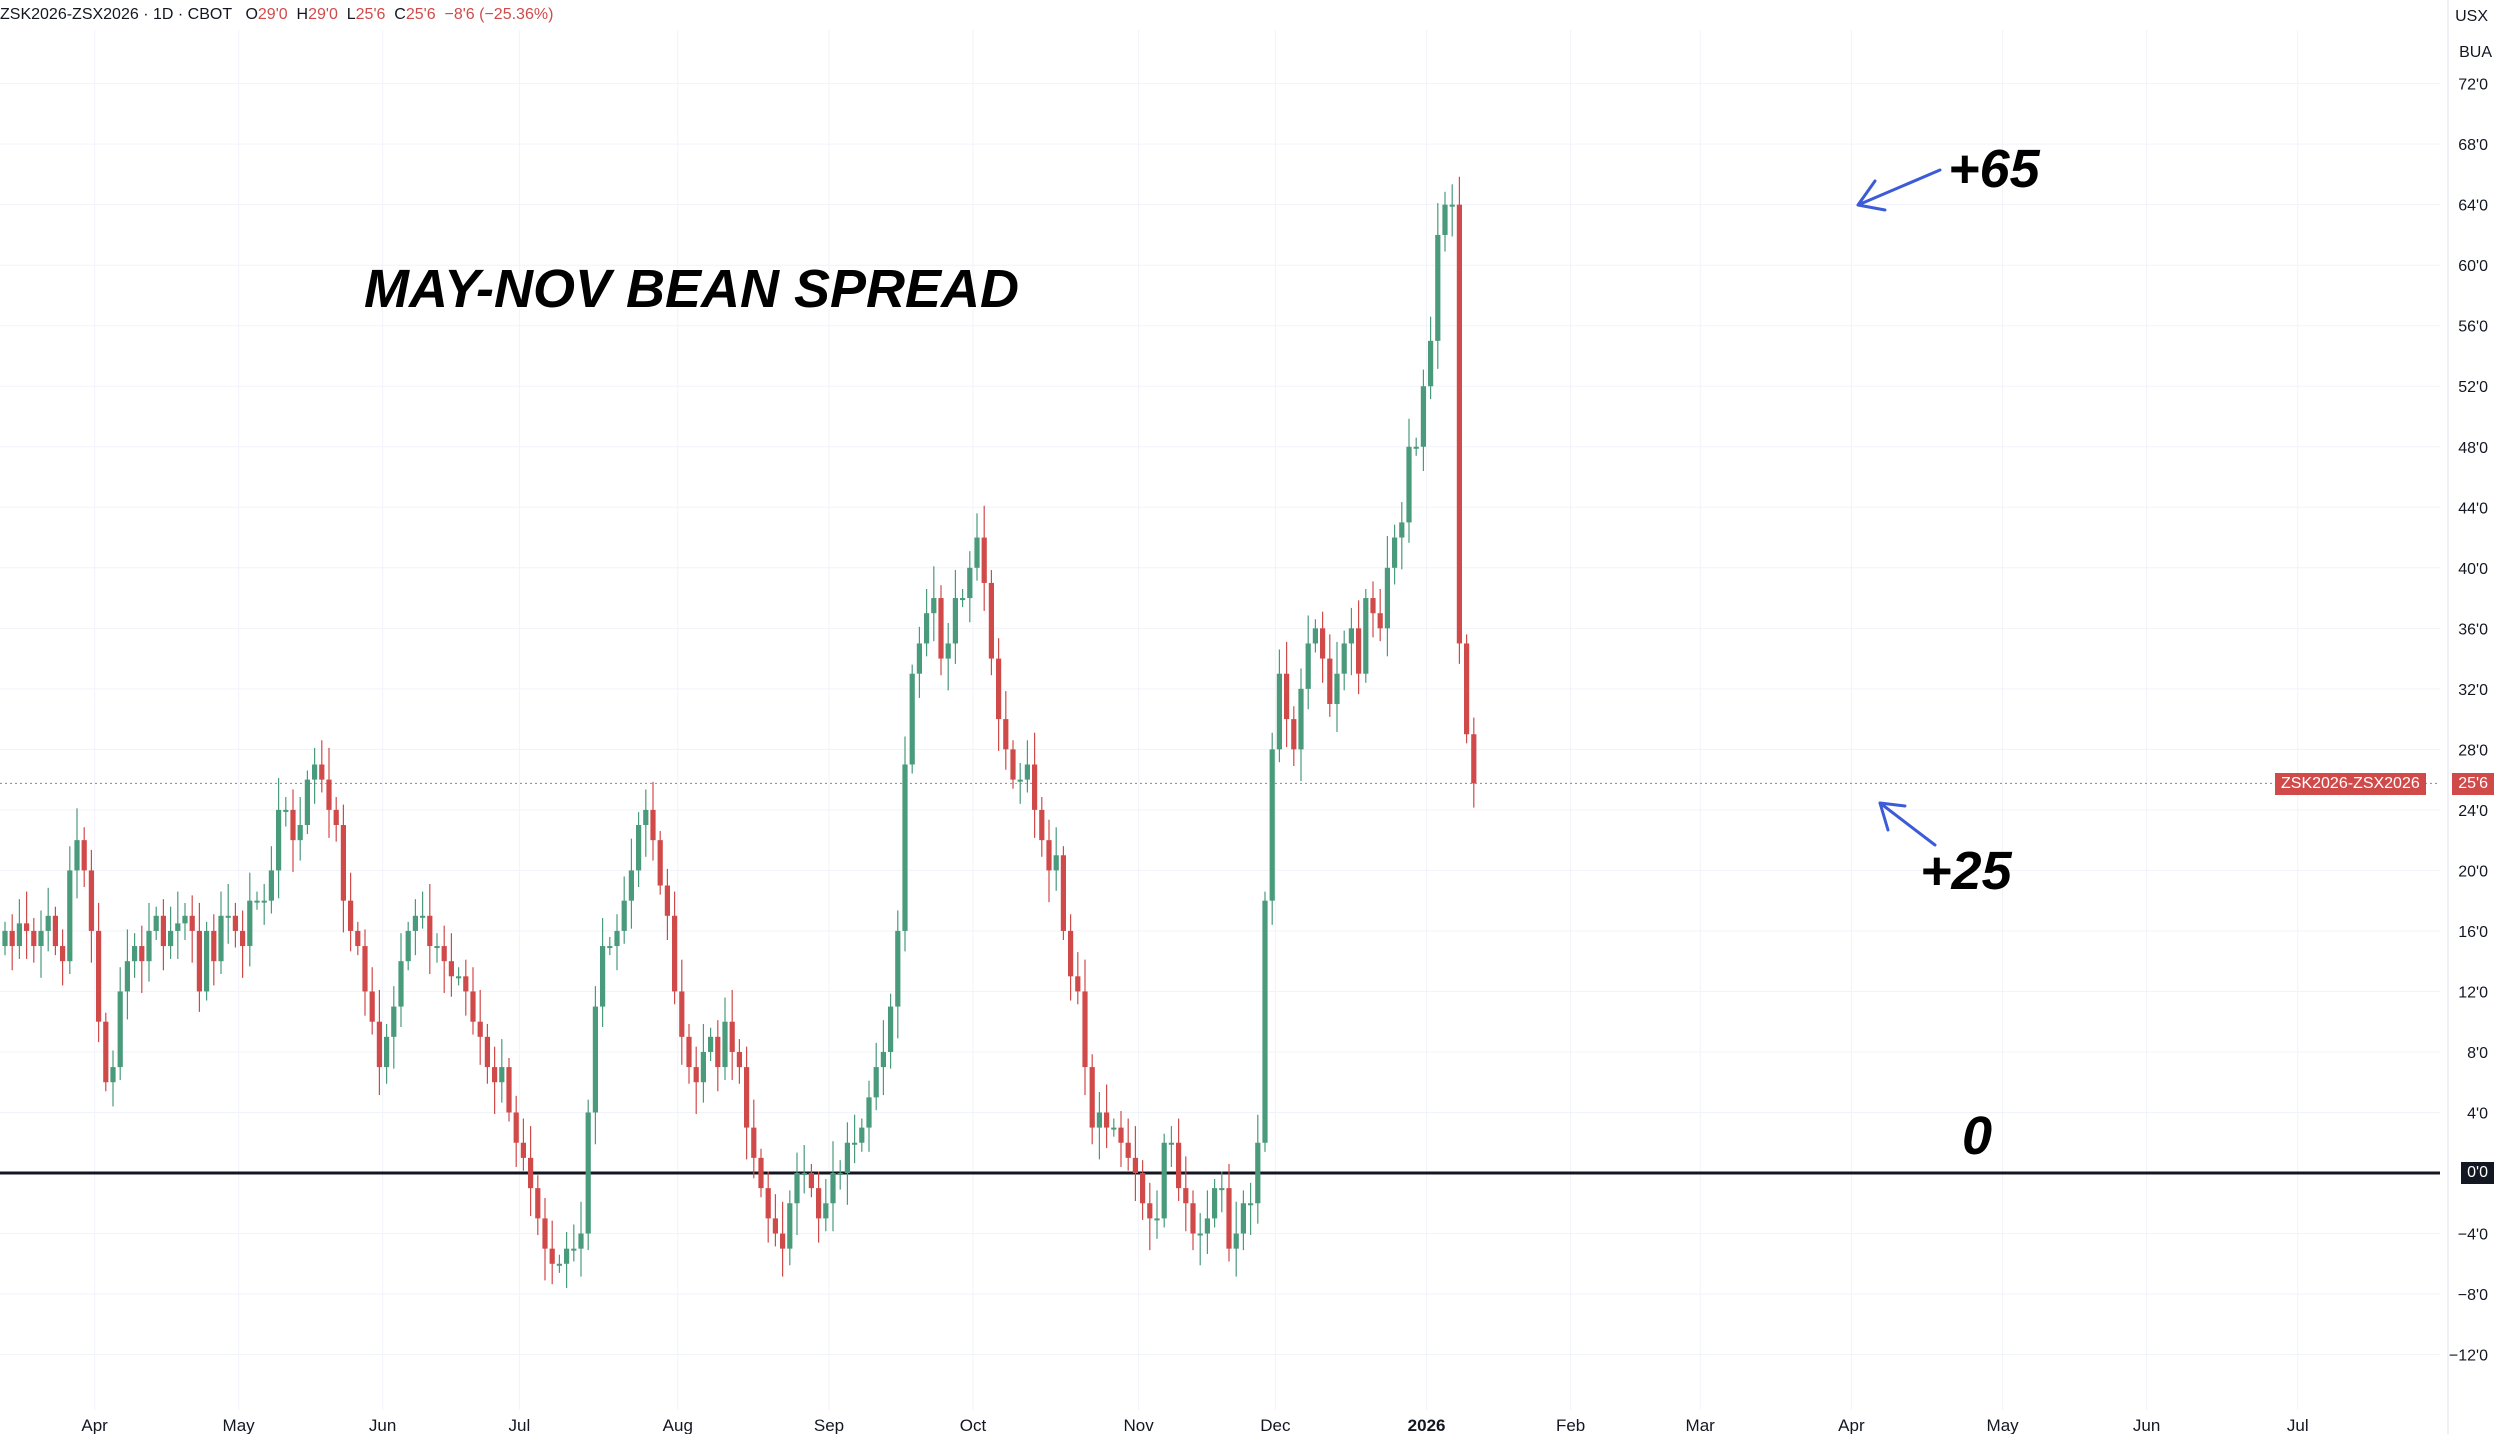  I want to click on arrow-icon-low, so click(1907, 824).